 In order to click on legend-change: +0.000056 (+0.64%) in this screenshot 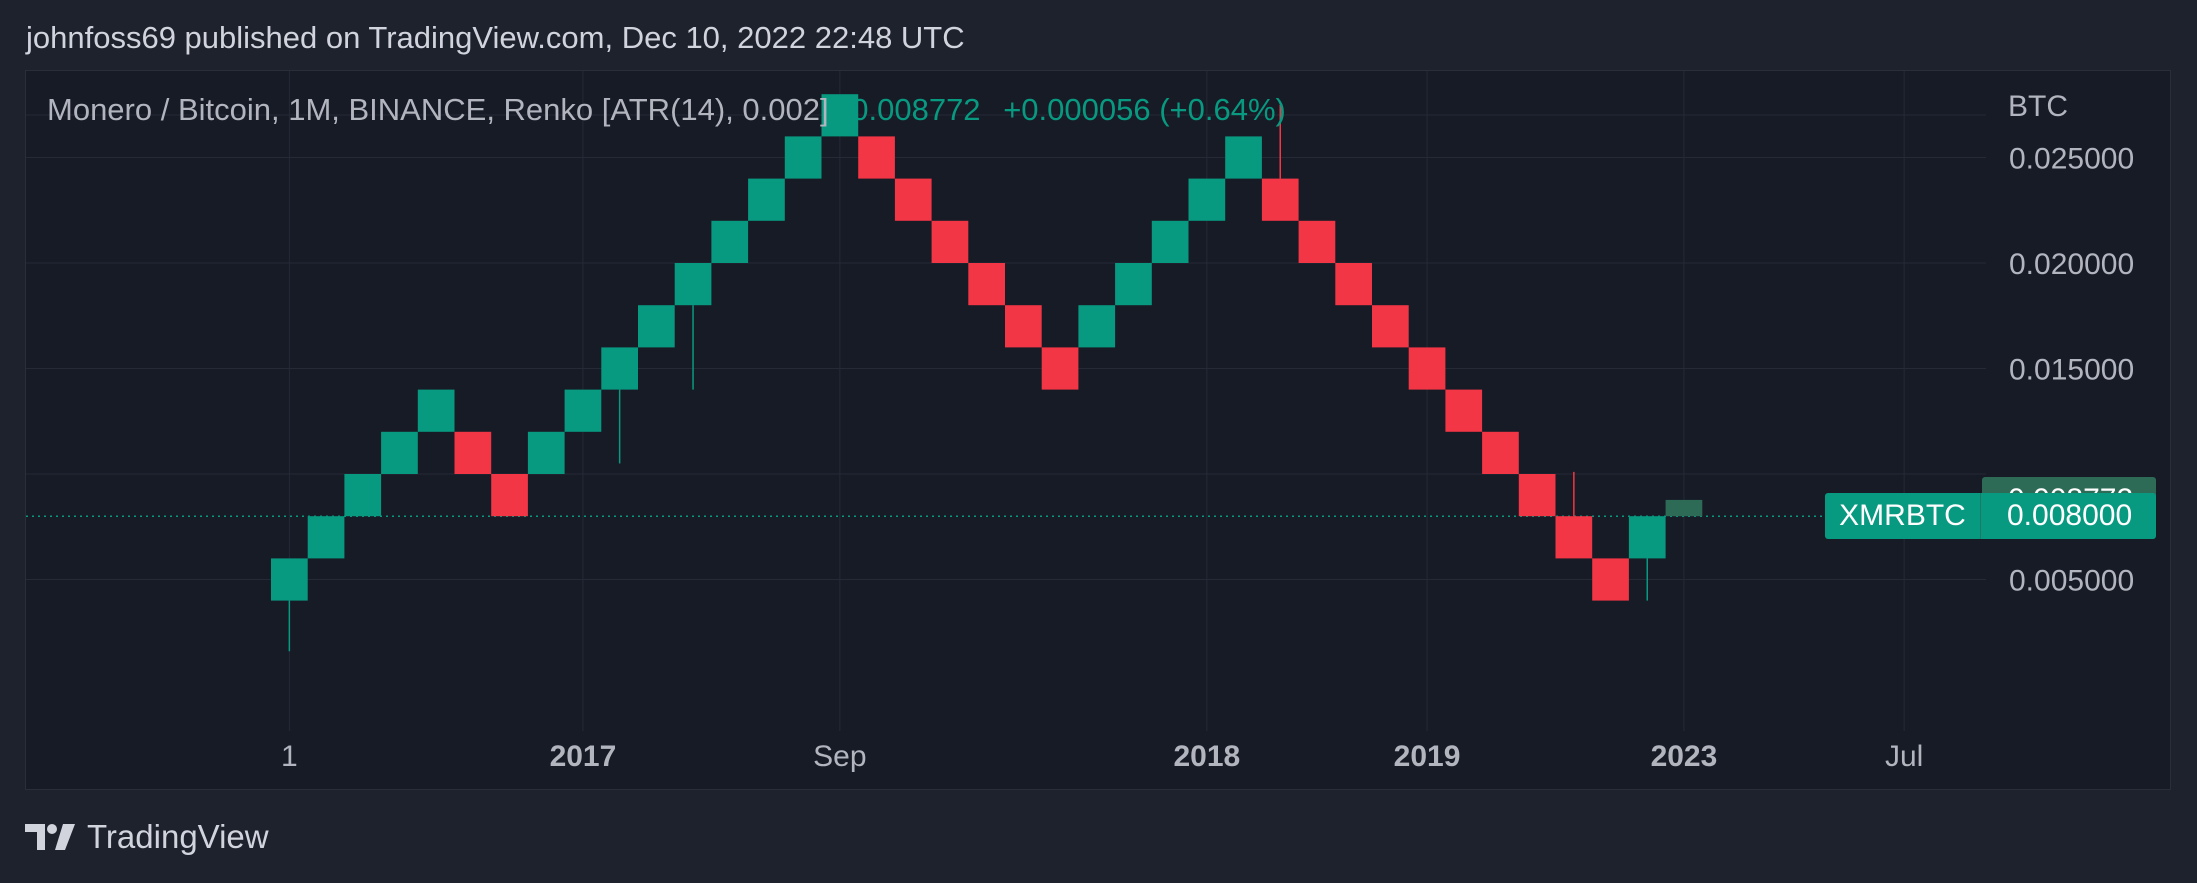, I will do `click(1144, 109)`.